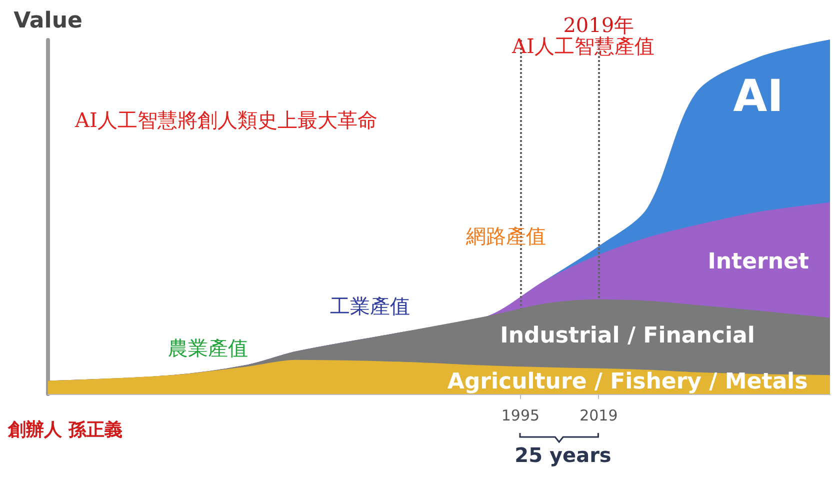 The width and height of the screenshot is (834, 484). I want to click on x-tick-label: 2019, so click(599, 415).